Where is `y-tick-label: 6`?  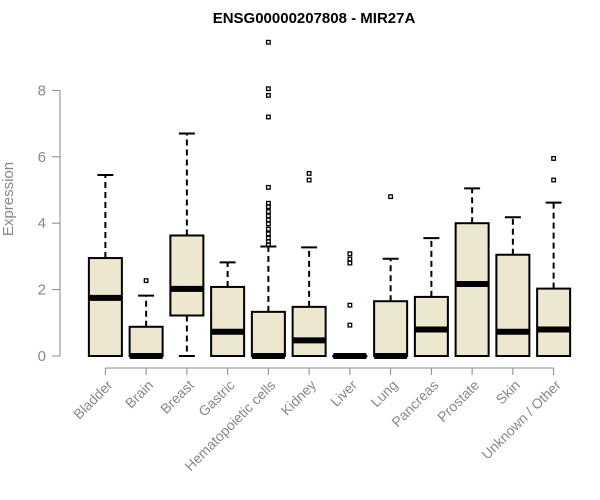 y-tick-label: 6 is located at coordinates (42, 157).